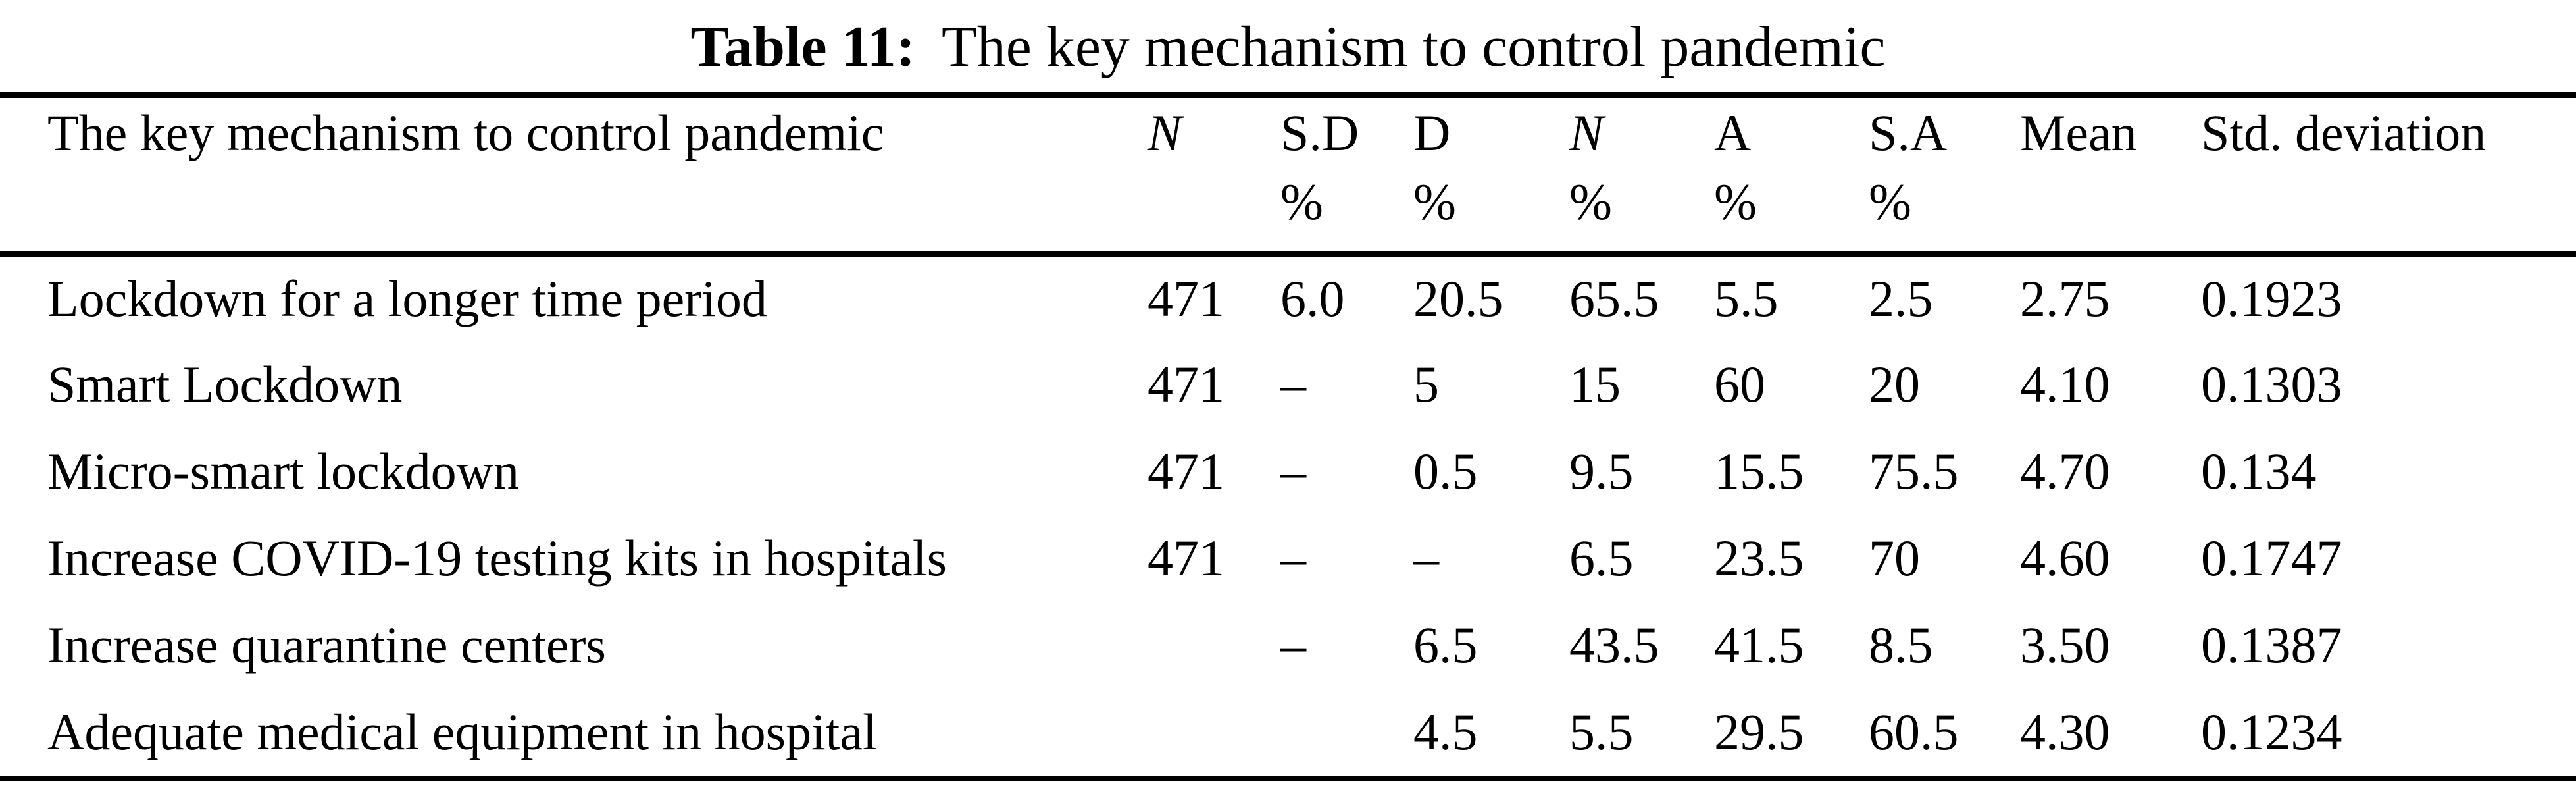  I want to click on top-rule, so click(1288, 95).